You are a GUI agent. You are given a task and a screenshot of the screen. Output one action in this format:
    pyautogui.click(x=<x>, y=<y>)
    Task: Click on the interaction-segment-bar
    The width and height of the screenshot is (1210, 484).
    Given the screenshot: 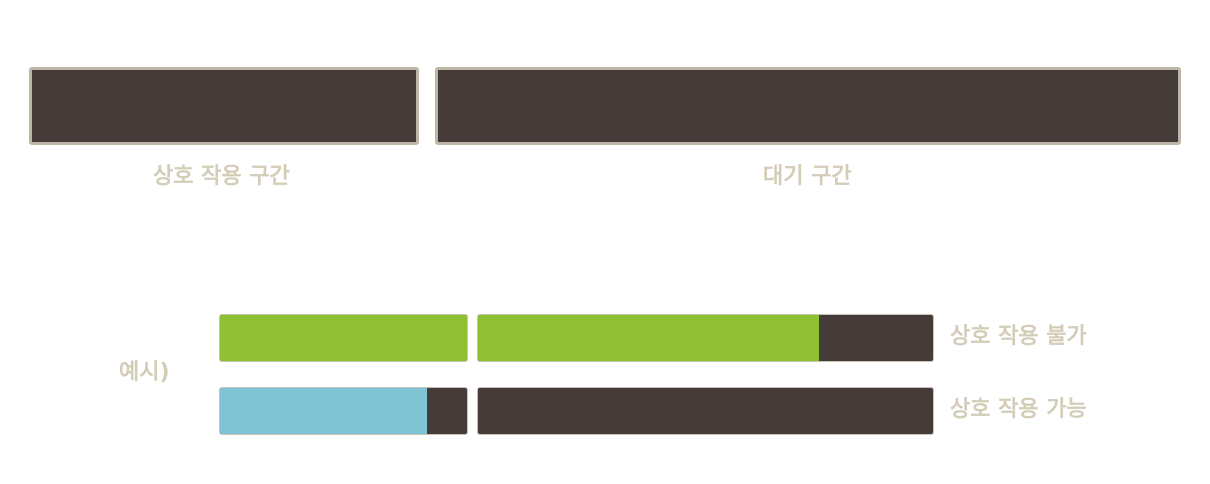 What is the action you would take?
    pyautogui.click(x=224, y=106)
    